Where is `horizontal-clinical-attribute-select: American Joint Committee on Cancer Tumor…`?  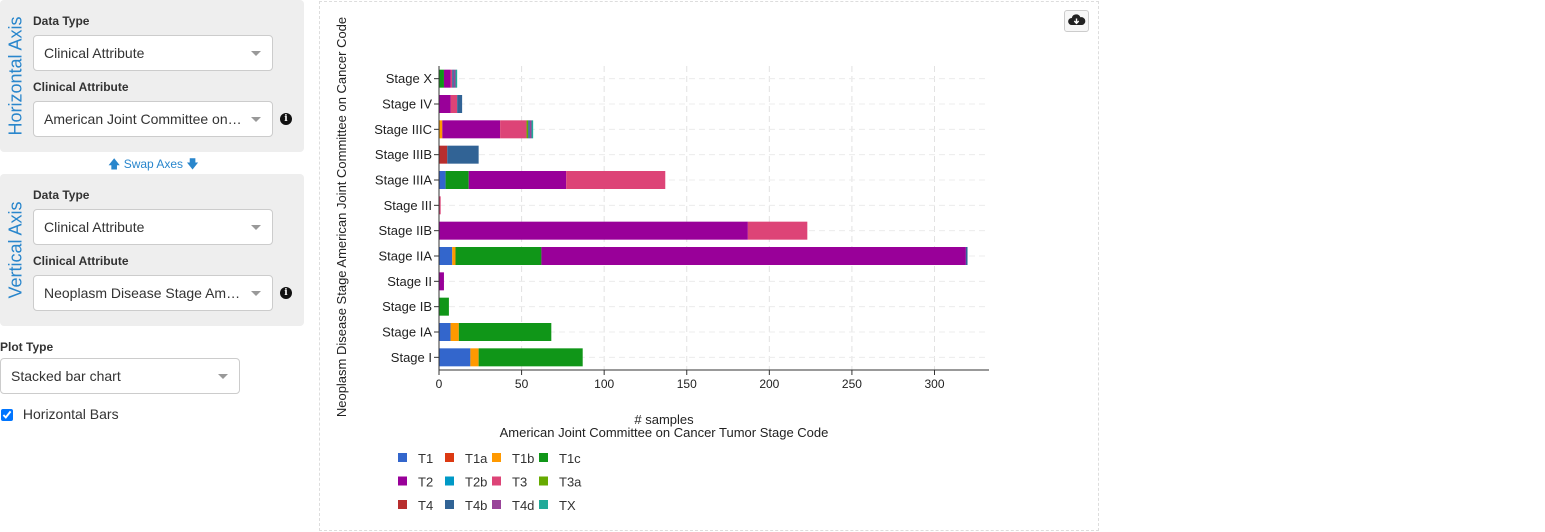 horizontal-clinical-attribute-select: American Joint Committee on Cancer Tumor… is located at coordinates (153, 119).